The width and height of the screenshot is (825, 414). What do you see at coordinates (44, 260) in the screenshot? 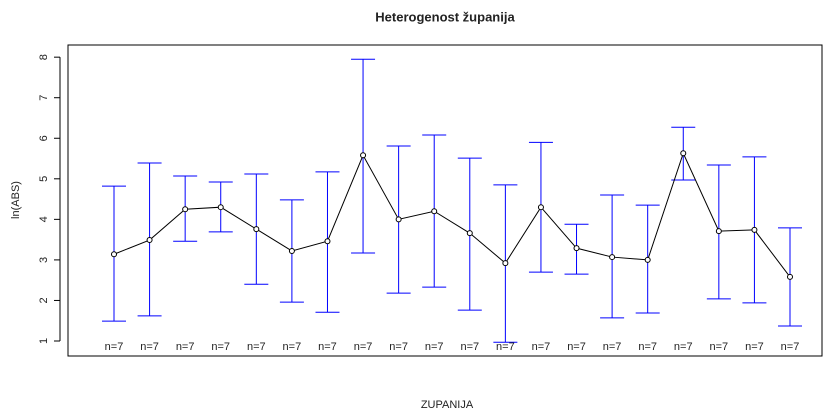
I see `y-tick-label: 3` at bounding box center [44, 260].